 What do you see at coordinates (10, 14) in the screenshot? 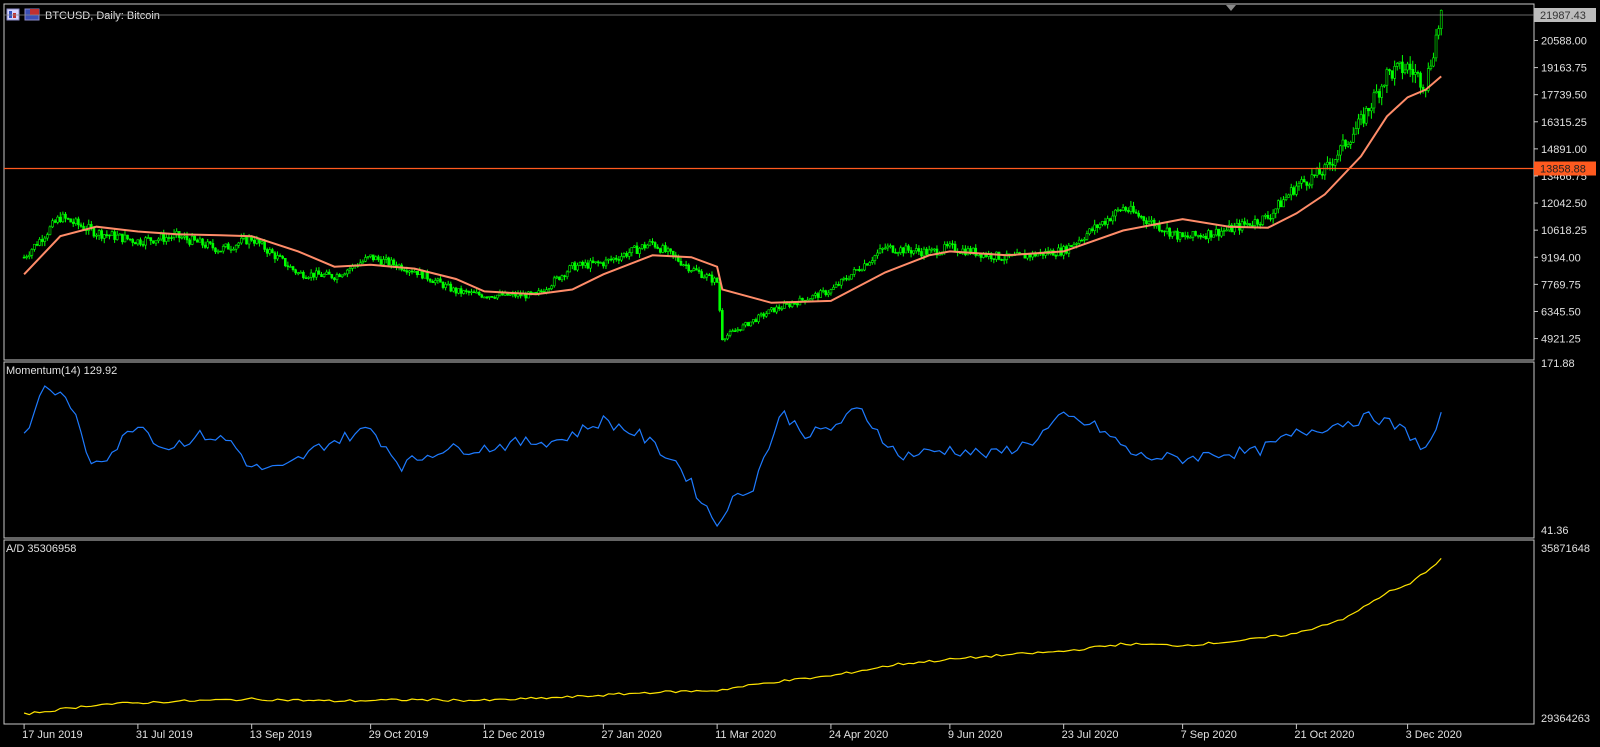
I see `chart-window-icon-bar` at bounding box center [10, 14].